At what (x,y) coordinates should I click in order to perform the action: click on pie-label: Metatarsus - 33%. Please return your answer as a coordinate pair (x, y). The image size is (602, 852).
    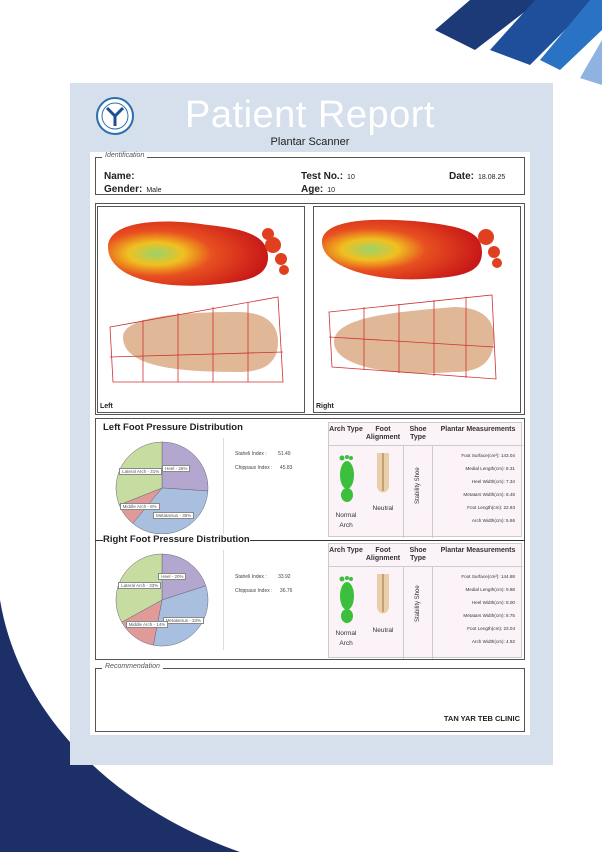
    Looking at the image, I should click on (183, 620).